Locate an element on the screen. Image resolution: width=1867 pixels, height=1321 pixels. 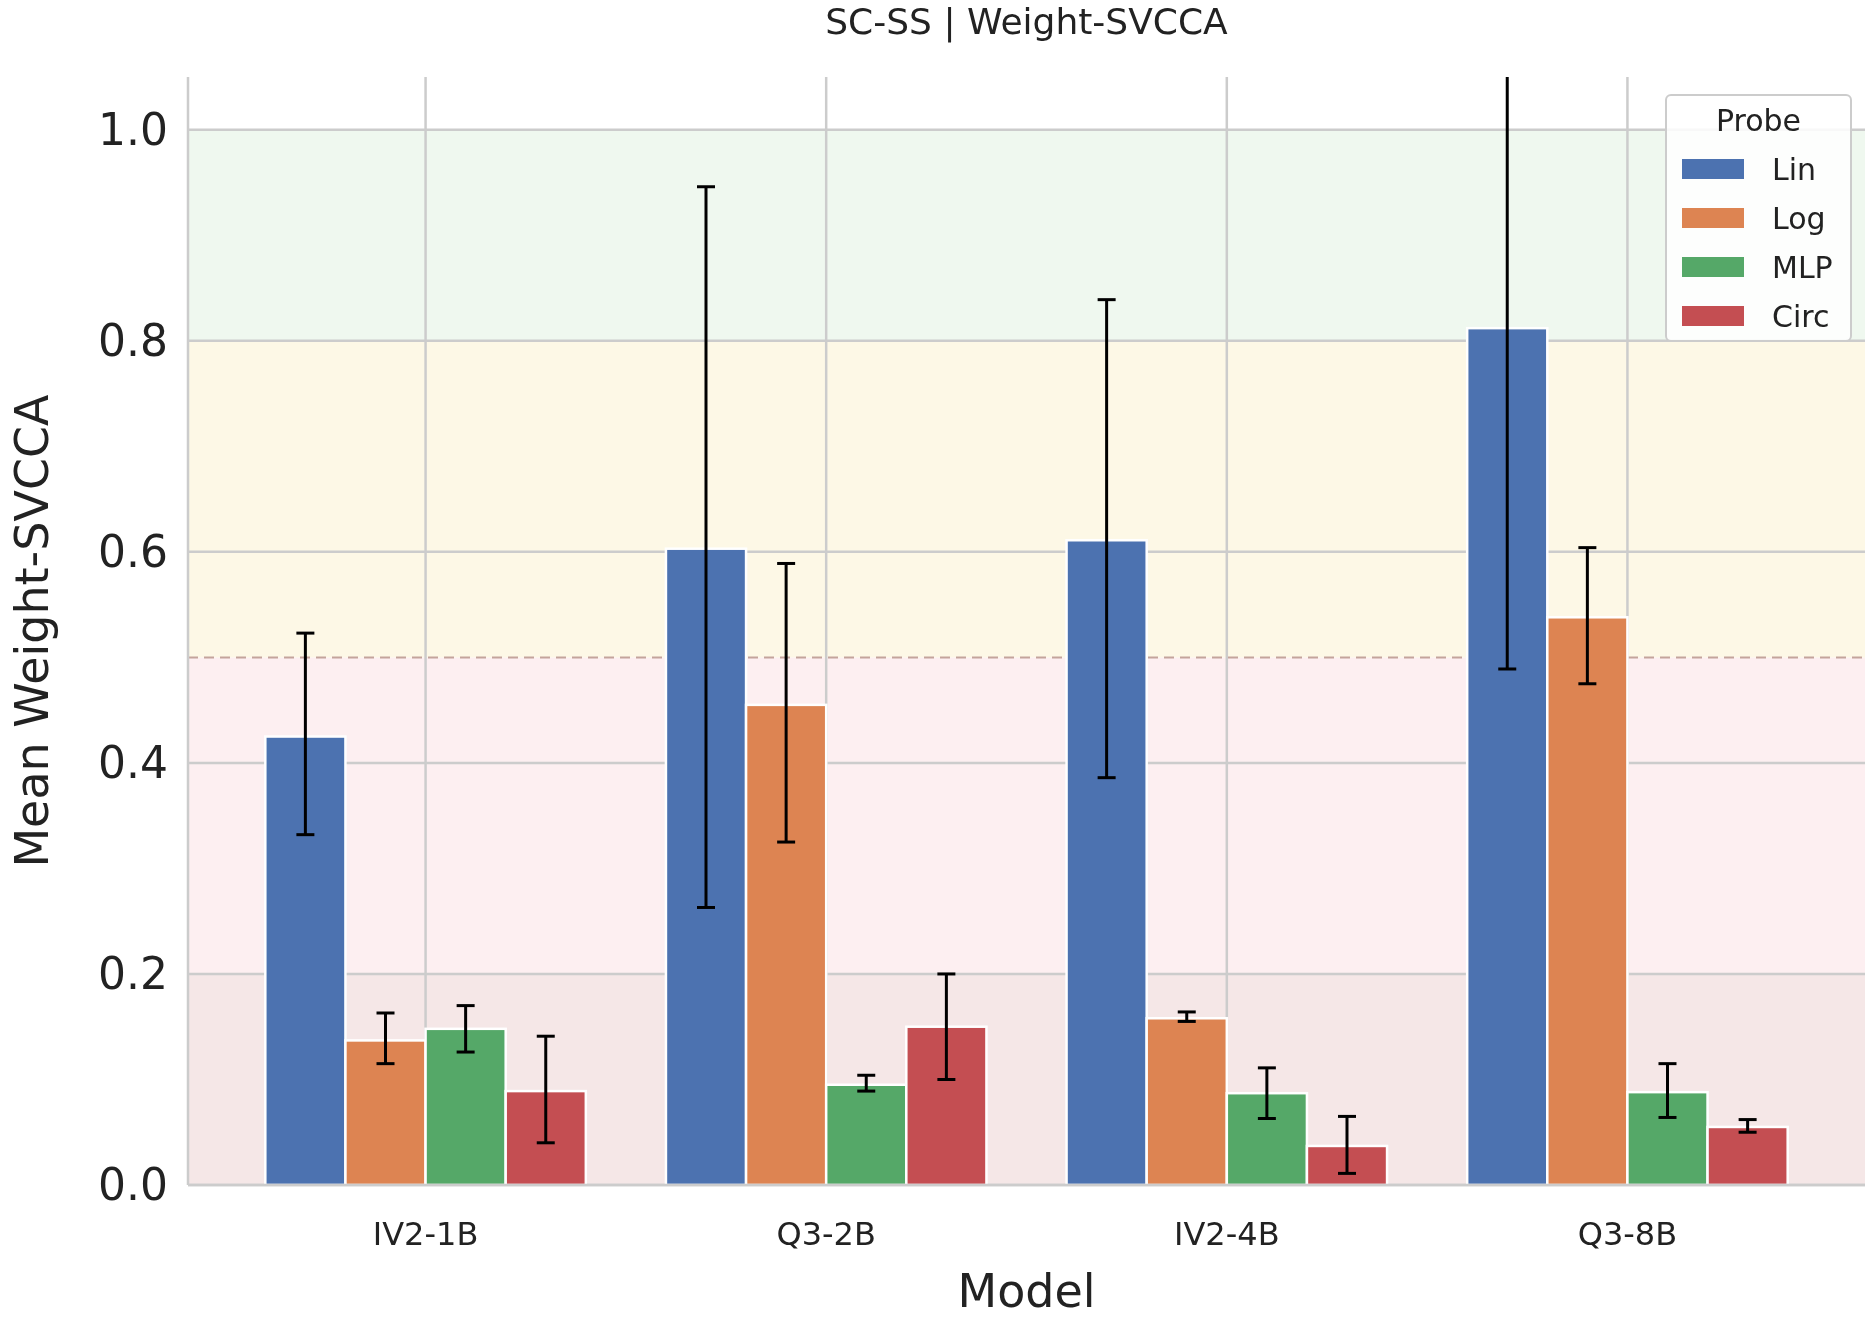
y-tick-label: 0.4 is located at coordinates (133, 763).